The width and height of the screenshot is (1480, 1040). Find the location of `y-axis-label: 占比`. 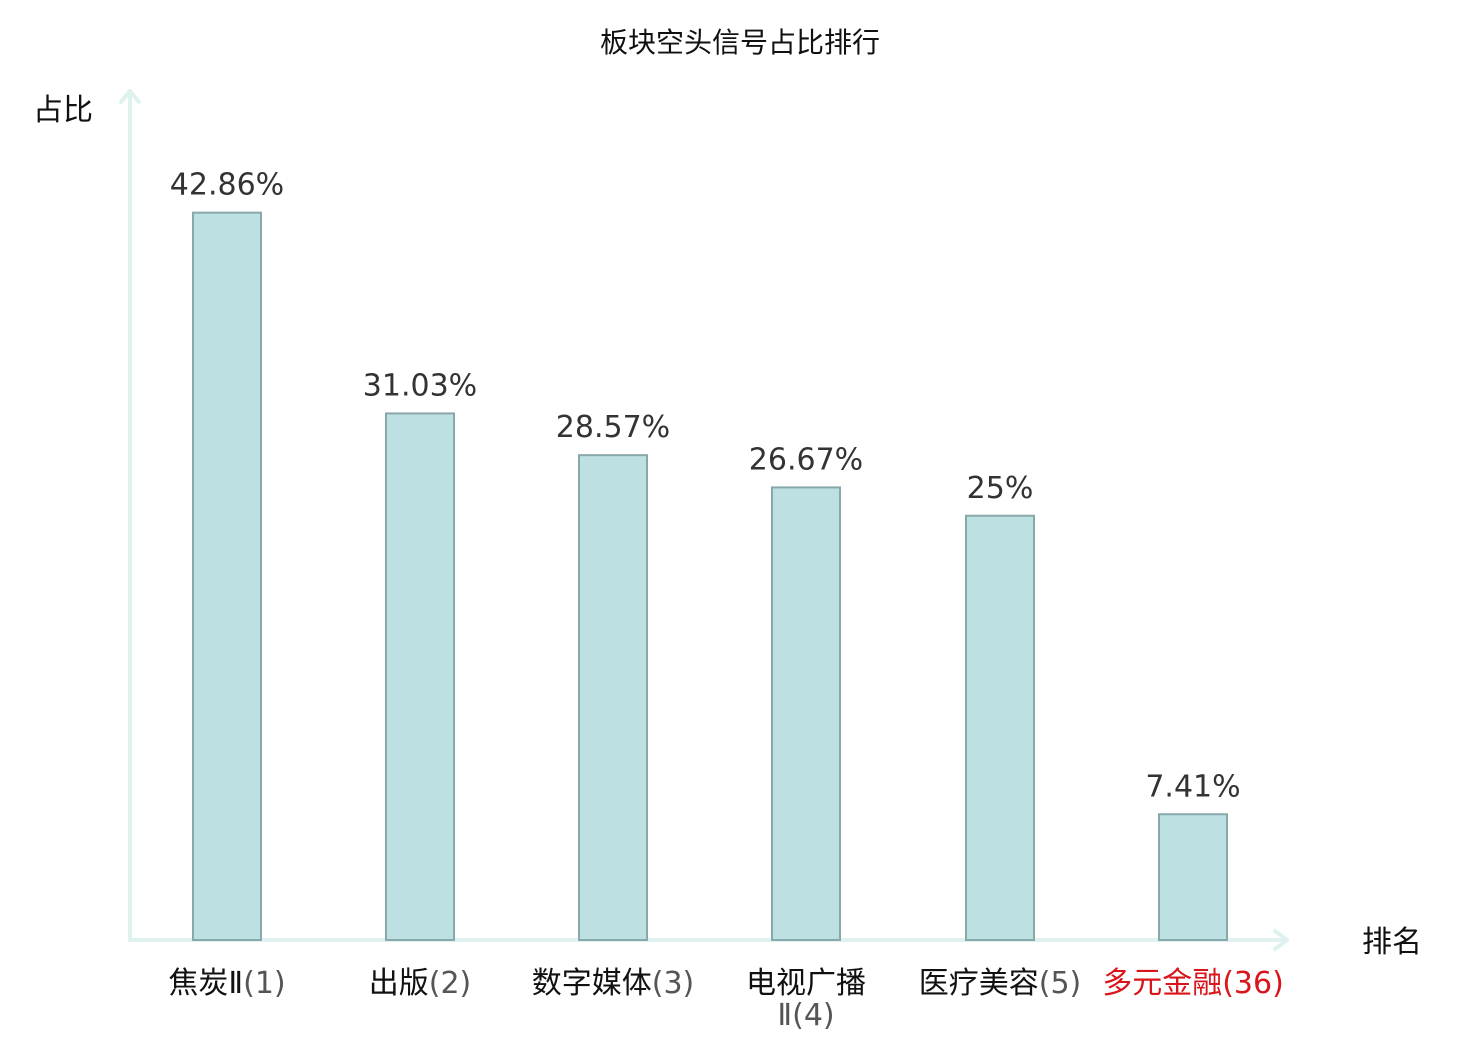

y-axis-label: 占比 is located at coordinates (63, 110).